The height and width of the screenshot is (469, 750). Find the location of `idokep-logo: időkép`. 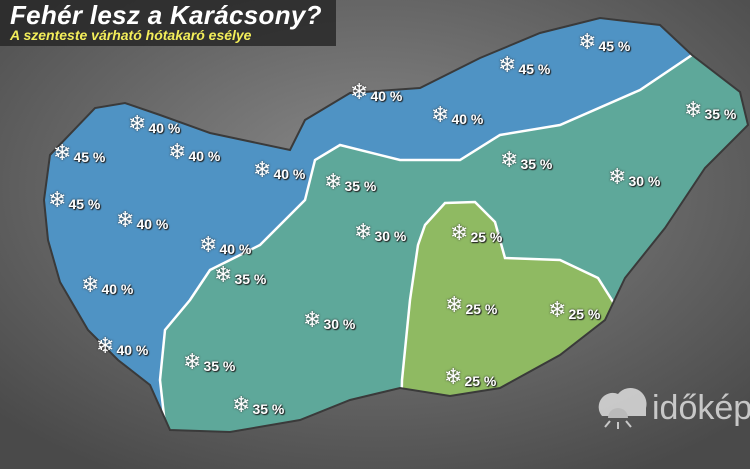

idokep-logo: időkép is located at coordinates (673, 408).